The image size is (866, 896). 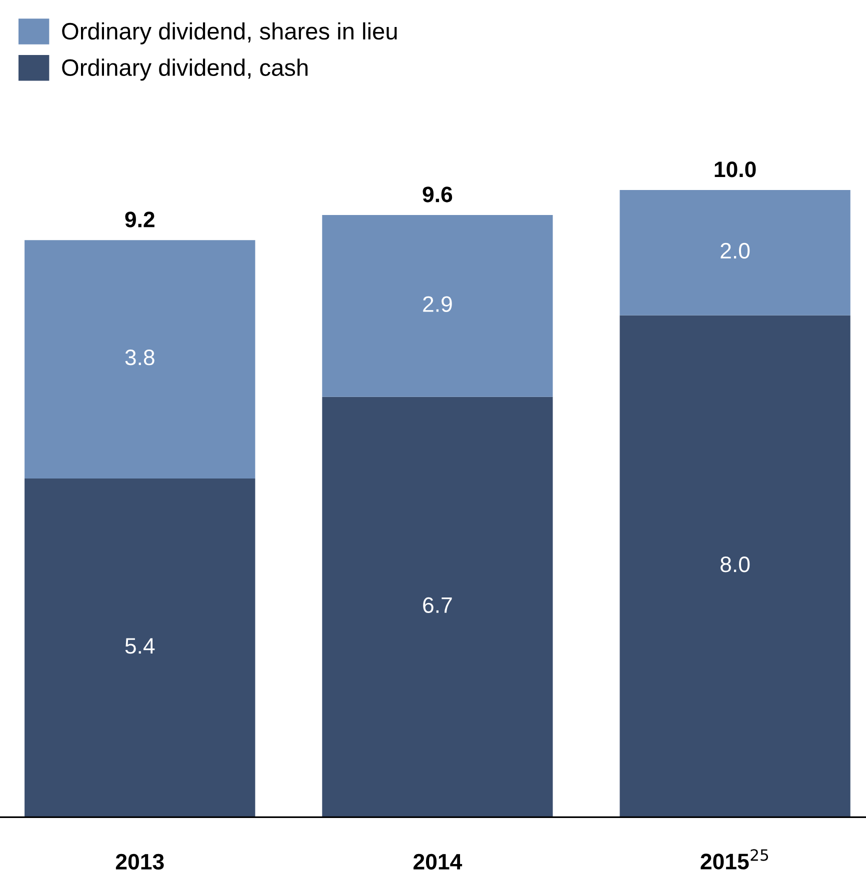 What do you see at coordinates (734, 859) in the screenshot?
I see `x-tick-label: 2015$^{25}$` at bounding box center [734, 859].